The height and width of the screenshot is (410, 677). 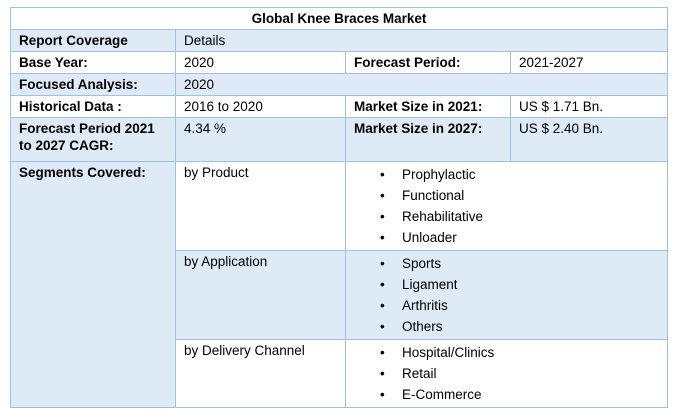 I want to click on segment-bullet-item: Unloader, so click(x=519, y=237).